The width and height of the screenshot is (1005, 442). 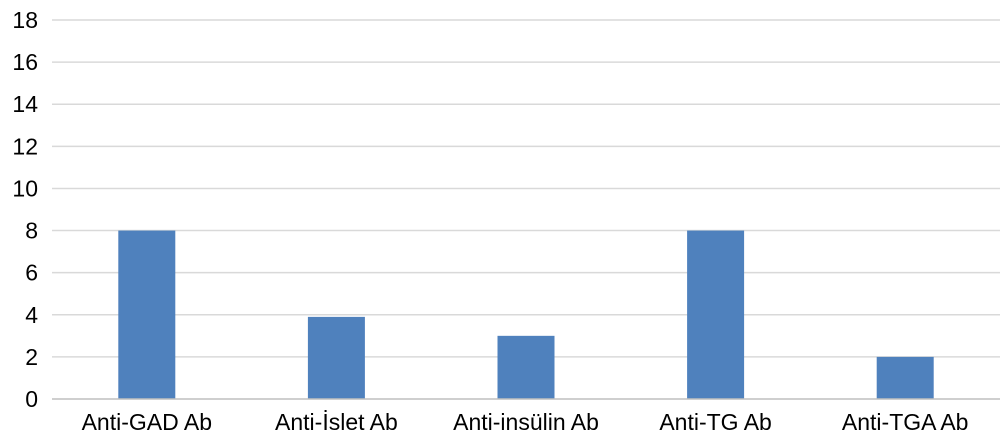 What do you see at coordinates (25, 209) in the screenshot?
I see `y-axis-tick-labels: 0 2 4 6 8 10 12 14 16 18` at bounding box center [25, 209].